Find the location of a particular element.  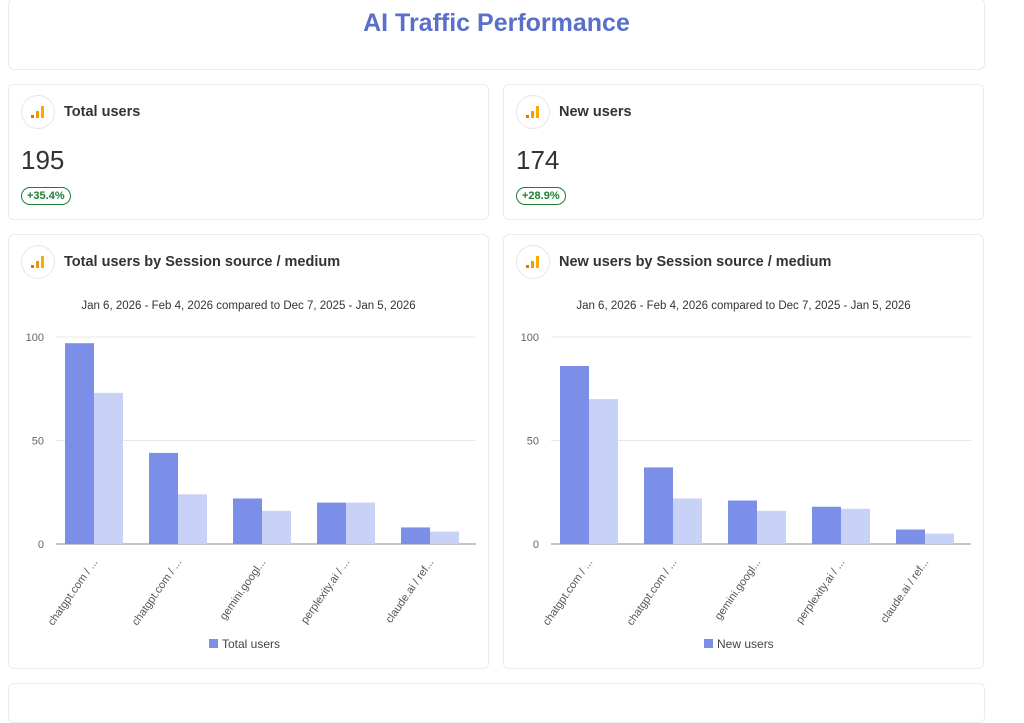

page-title: AI Traffic Performance is located at coordinates (496, 23).